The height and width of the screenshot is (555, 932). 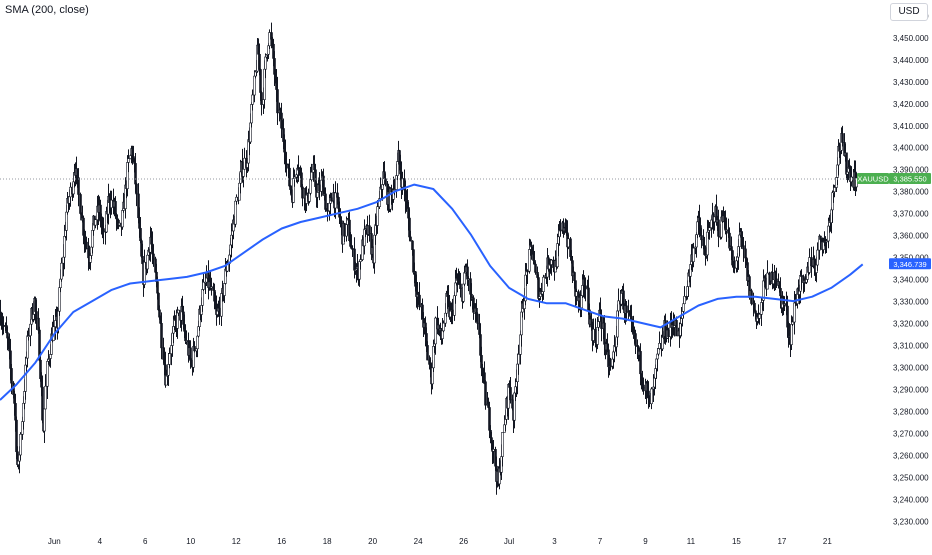 I want to click on price-tick-label: 3,270.000, so click(x=911, y=433).